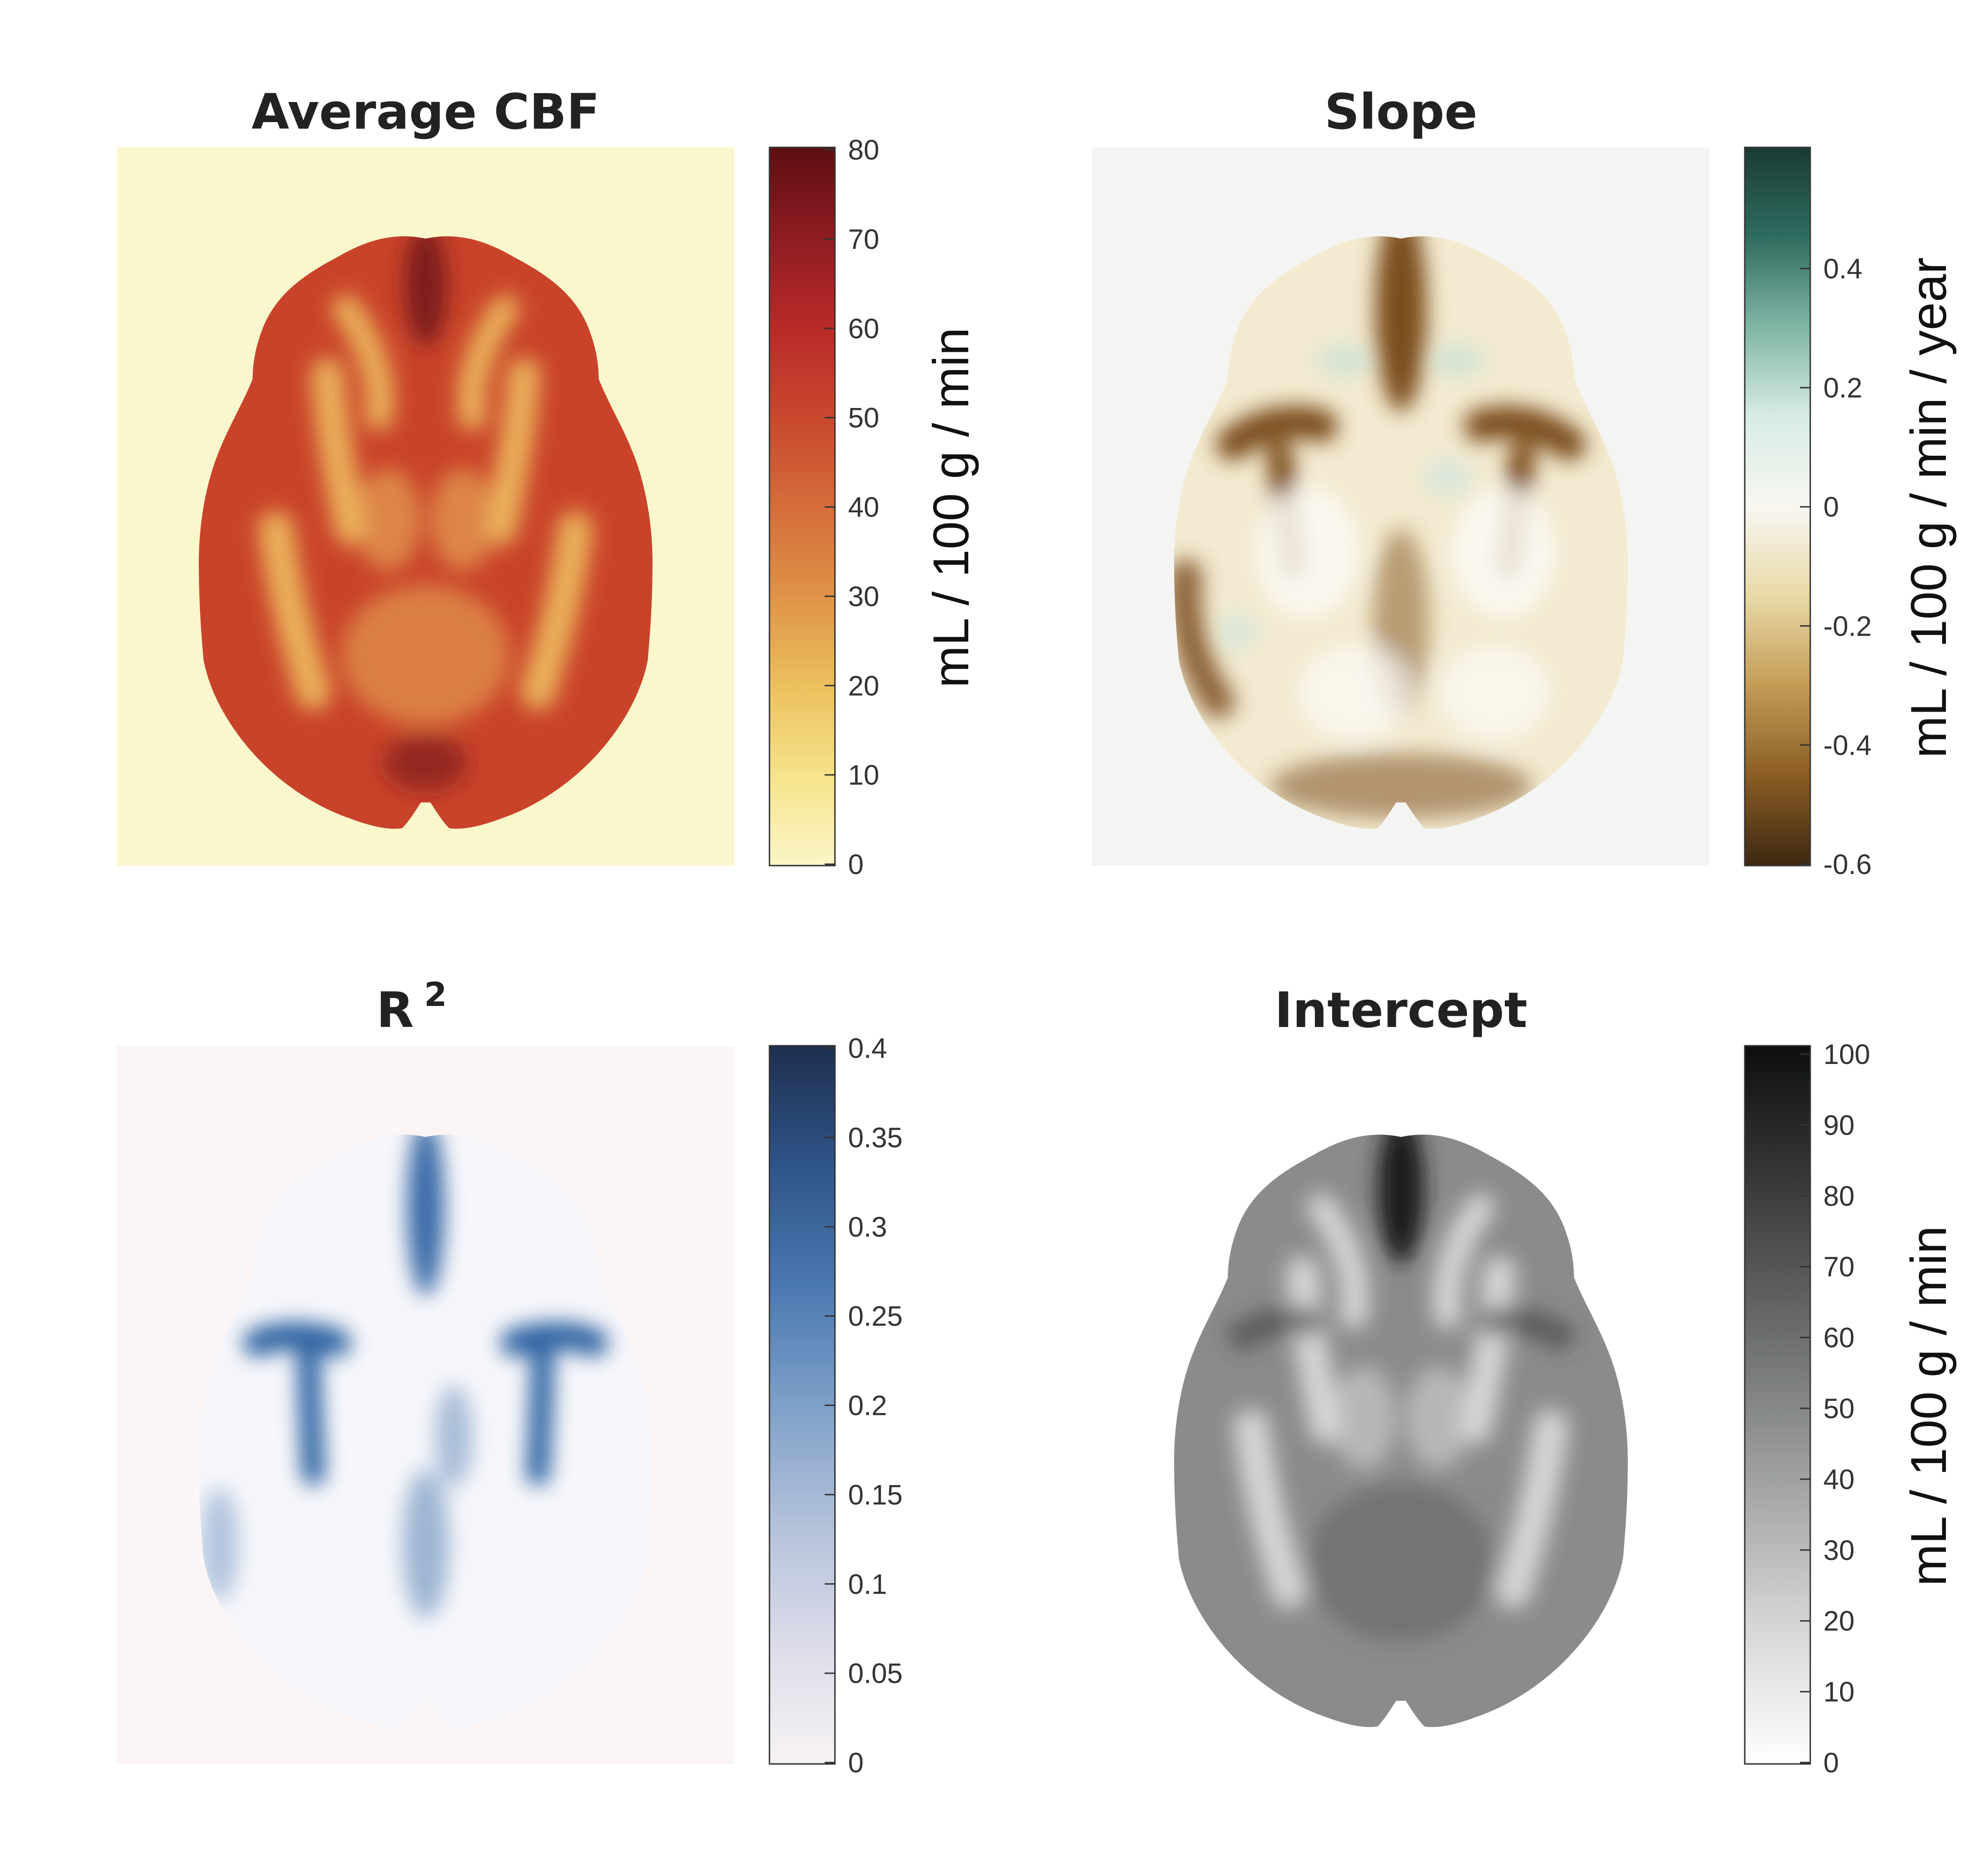 This screenshot has width=1988, height=1865. I want to click on colorbar-label-intercept: mL / 100 g / min, so click(1928, 1406).